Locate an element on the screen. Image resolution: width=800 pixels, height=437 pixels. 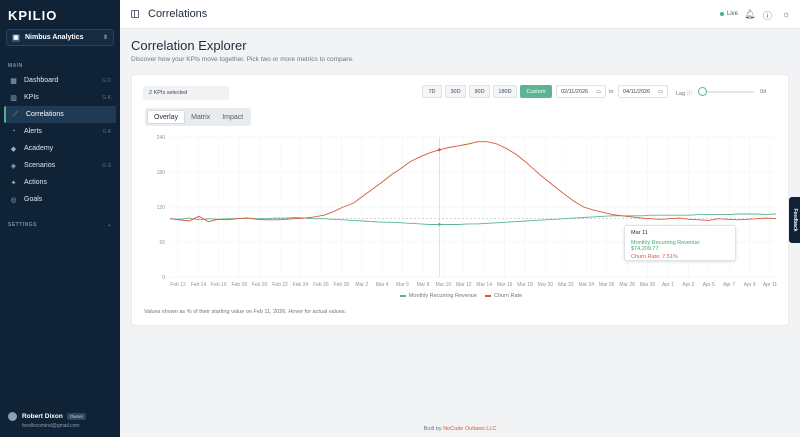
tab-matrix: Matrix is located at coordinates (201, 117).